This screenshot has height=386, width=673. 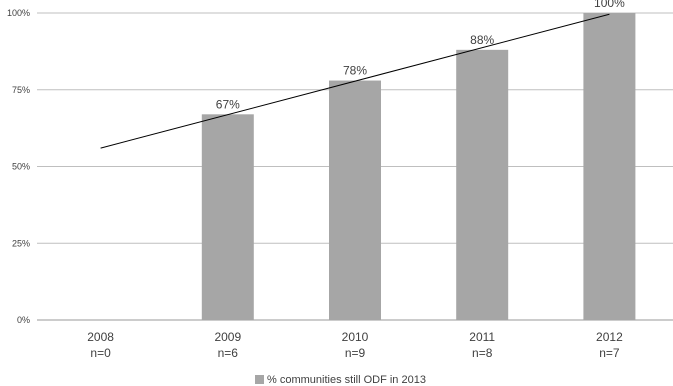 What do you see at coordinates (355, 353) in the screenshot?
I see `x-tick-sublabel: n=9` at bounding box center [355, 353].